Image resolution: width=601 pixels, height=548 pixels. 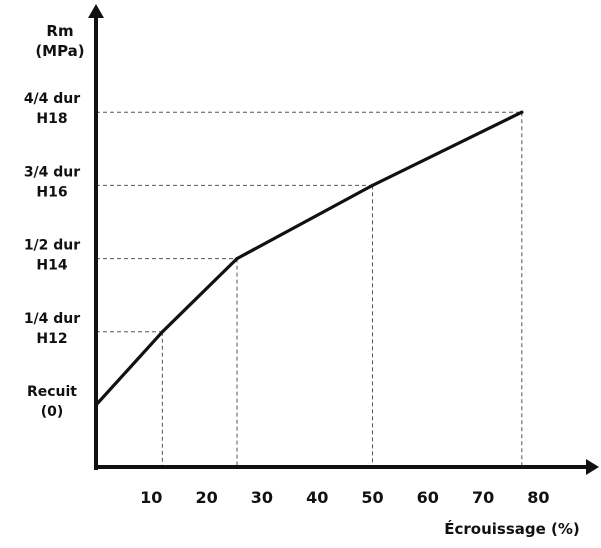 What do you see at coordinates (52, 246) in the screenshot?
I see `y-level-label-3-line-1: 1/2 dur` at bounding box center [52, 246].